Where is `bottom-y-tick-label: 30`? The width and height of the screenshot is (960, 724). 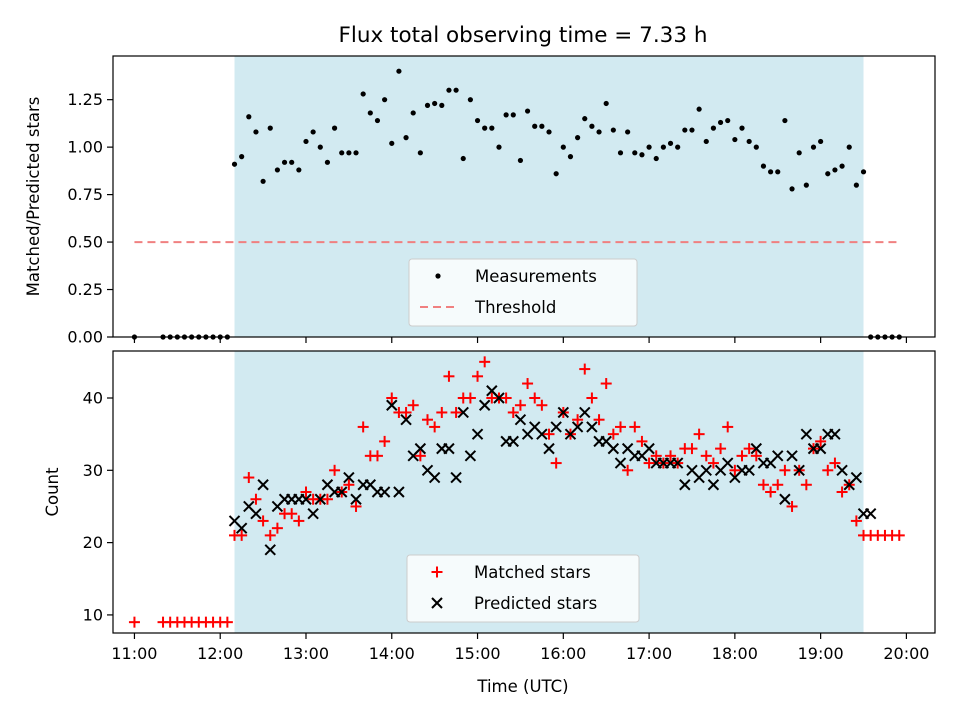
bottom-y-tick-label: 30 is located at coordinates (93, 470).